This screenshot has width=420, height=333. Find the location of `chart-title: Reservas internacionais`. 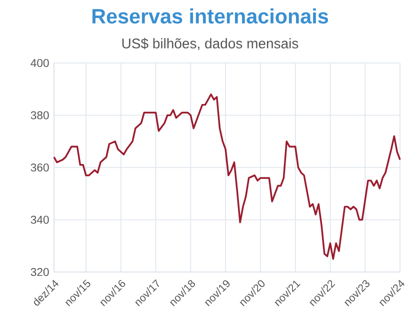

chart-title: Reservas internacionais is located at coordinates (210, 16).